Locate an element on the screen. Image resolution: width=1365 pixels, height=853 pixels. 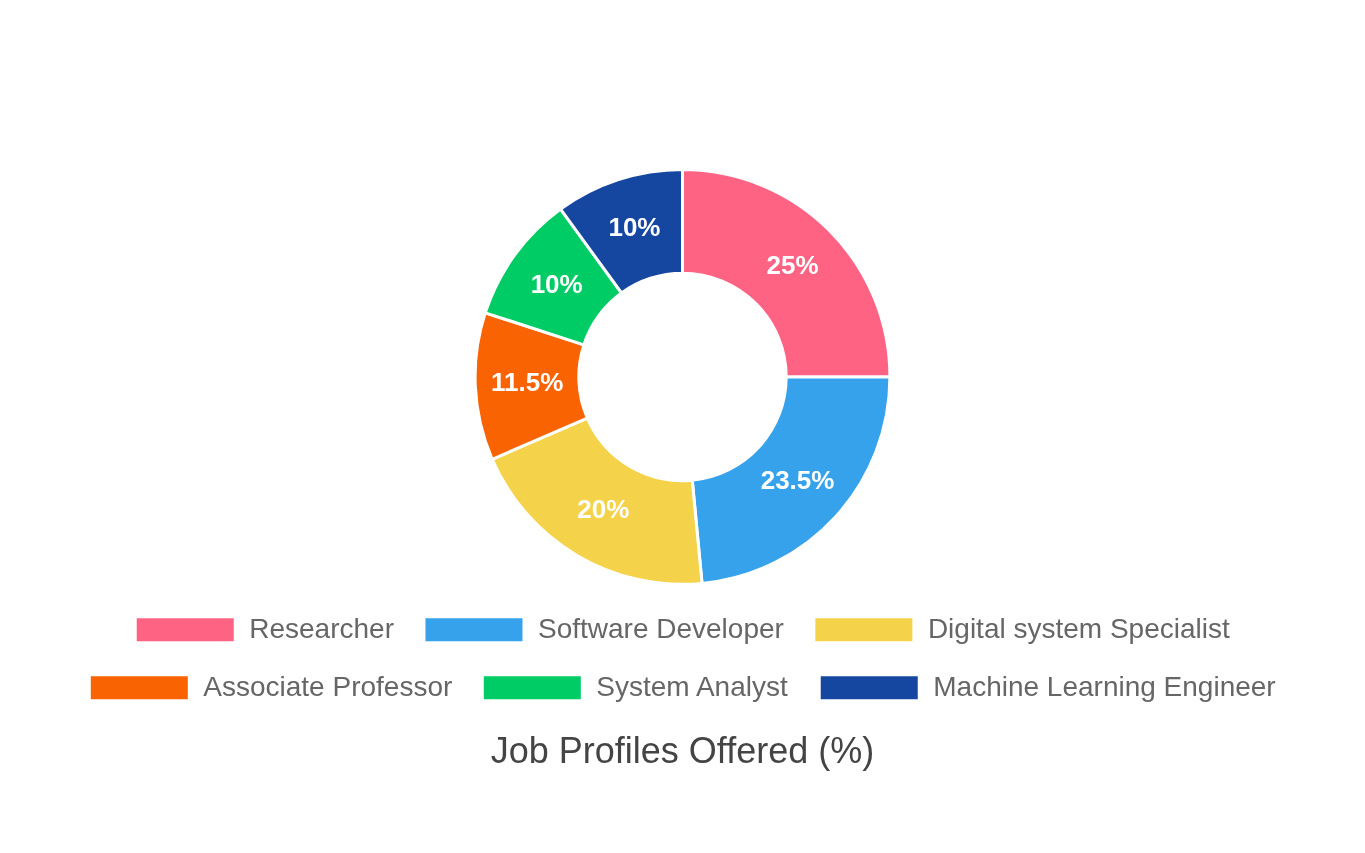
data-label: 25% is located at coordinates (792, 265).